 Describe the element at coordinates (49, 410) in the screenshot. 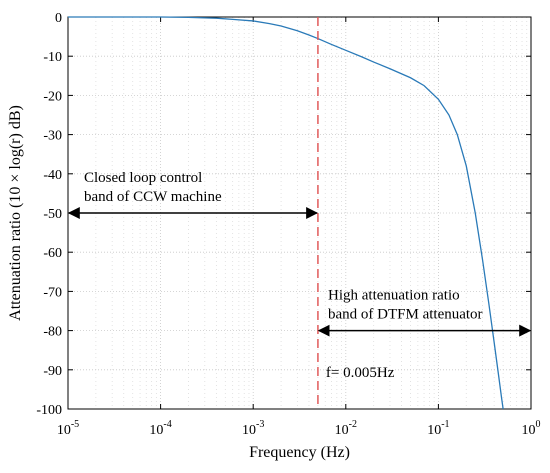

I see `y-tick-label: -100` at that location.